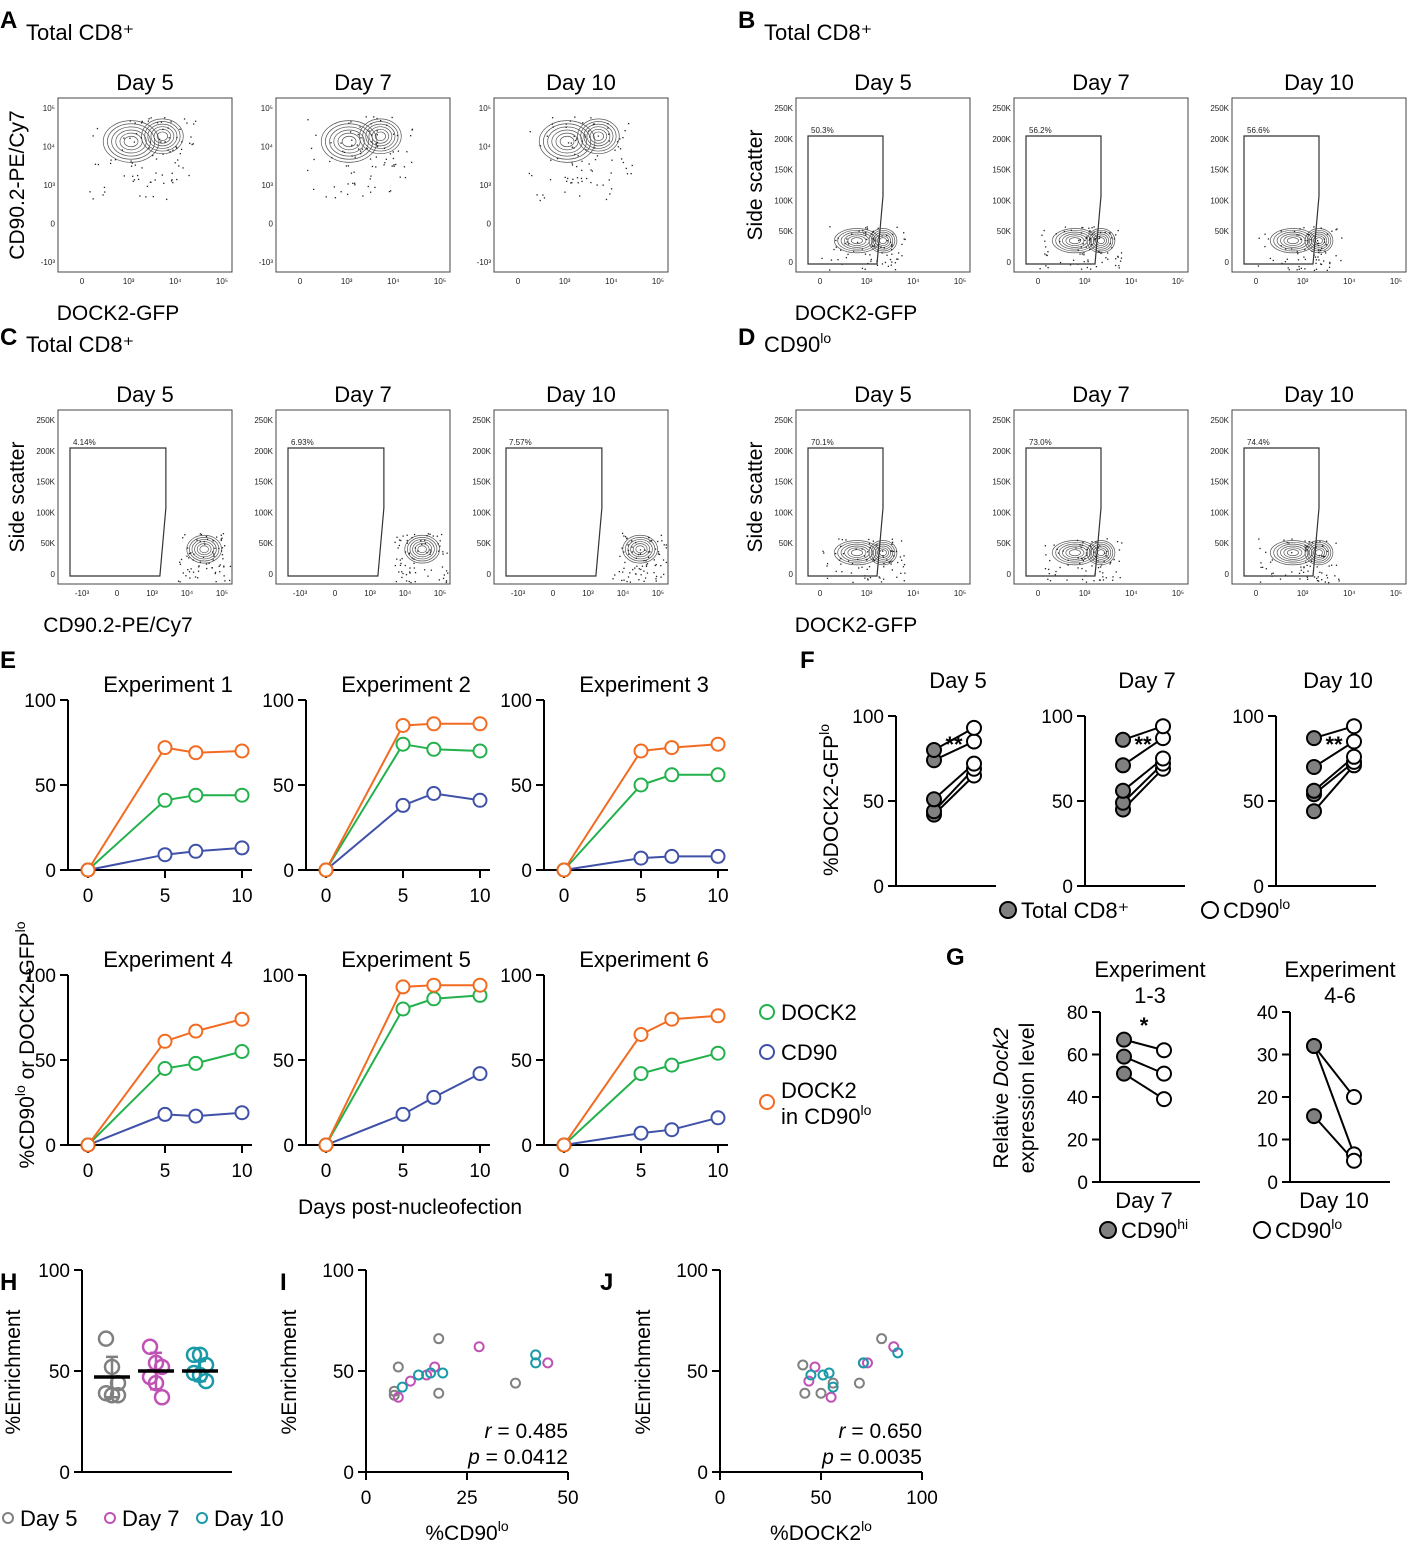 This screenshot has width=1407, height=1546. Describe the element at coordinates (553, 593) in the screenshot. I see `x-tick-label: 0` at that location.